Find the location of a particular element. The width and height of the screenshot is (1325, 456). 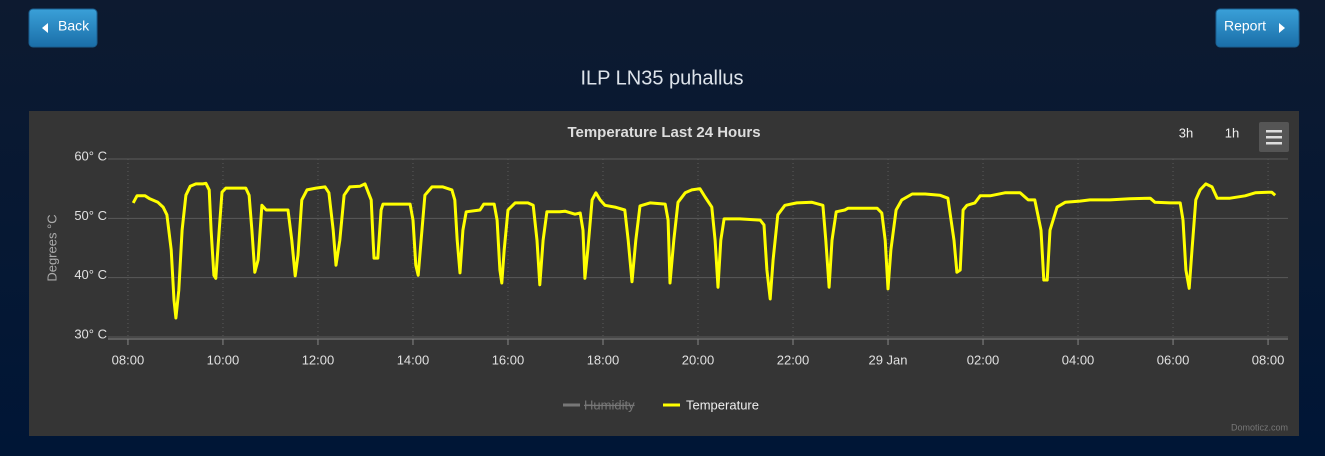

chart-title: Temperature Last 24 Hours is located at coordinates (663, 132).